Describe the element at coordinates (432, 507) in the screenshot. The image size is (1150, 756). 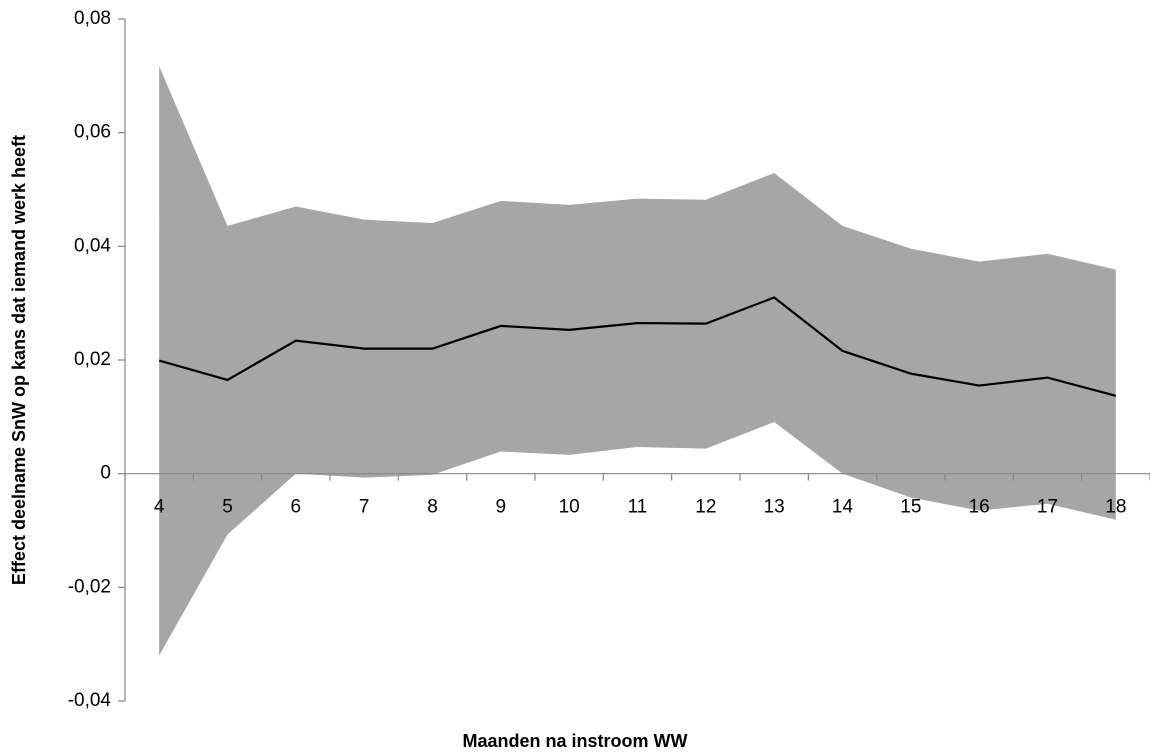
I see `x-tick-label: 8` at that location.